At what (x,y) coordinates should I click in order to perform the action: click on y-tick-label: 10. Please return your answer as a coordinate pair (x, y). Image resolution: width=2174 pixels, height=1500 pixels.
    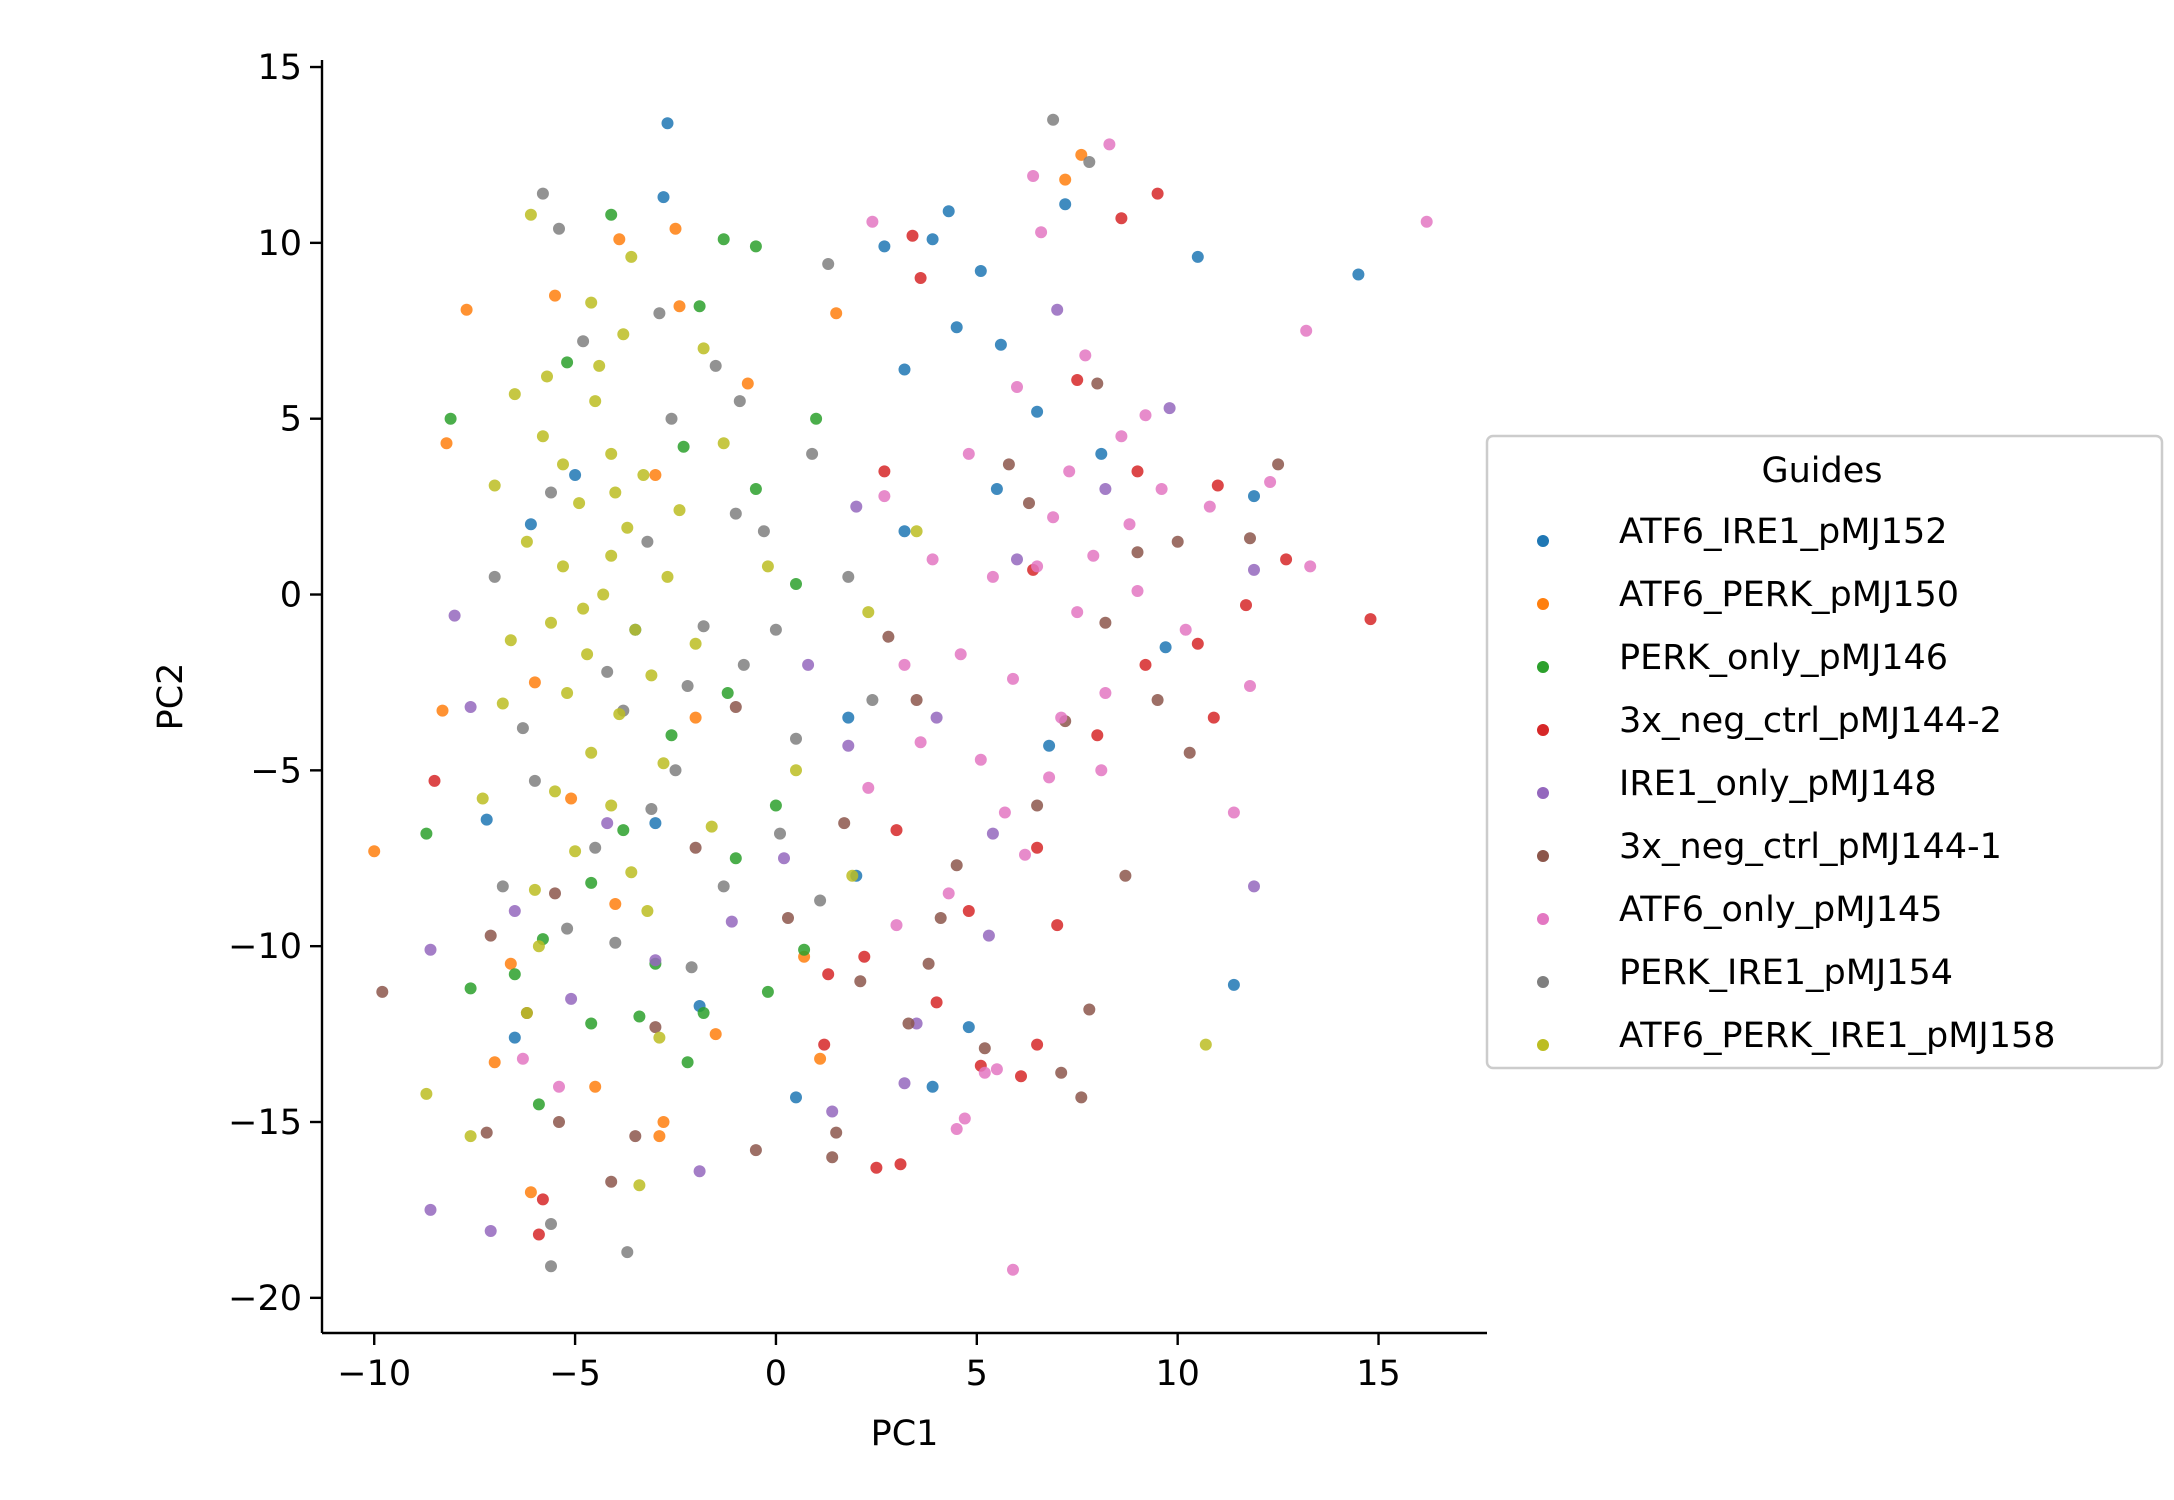
    Looking at the image, I should click on (279, 244).